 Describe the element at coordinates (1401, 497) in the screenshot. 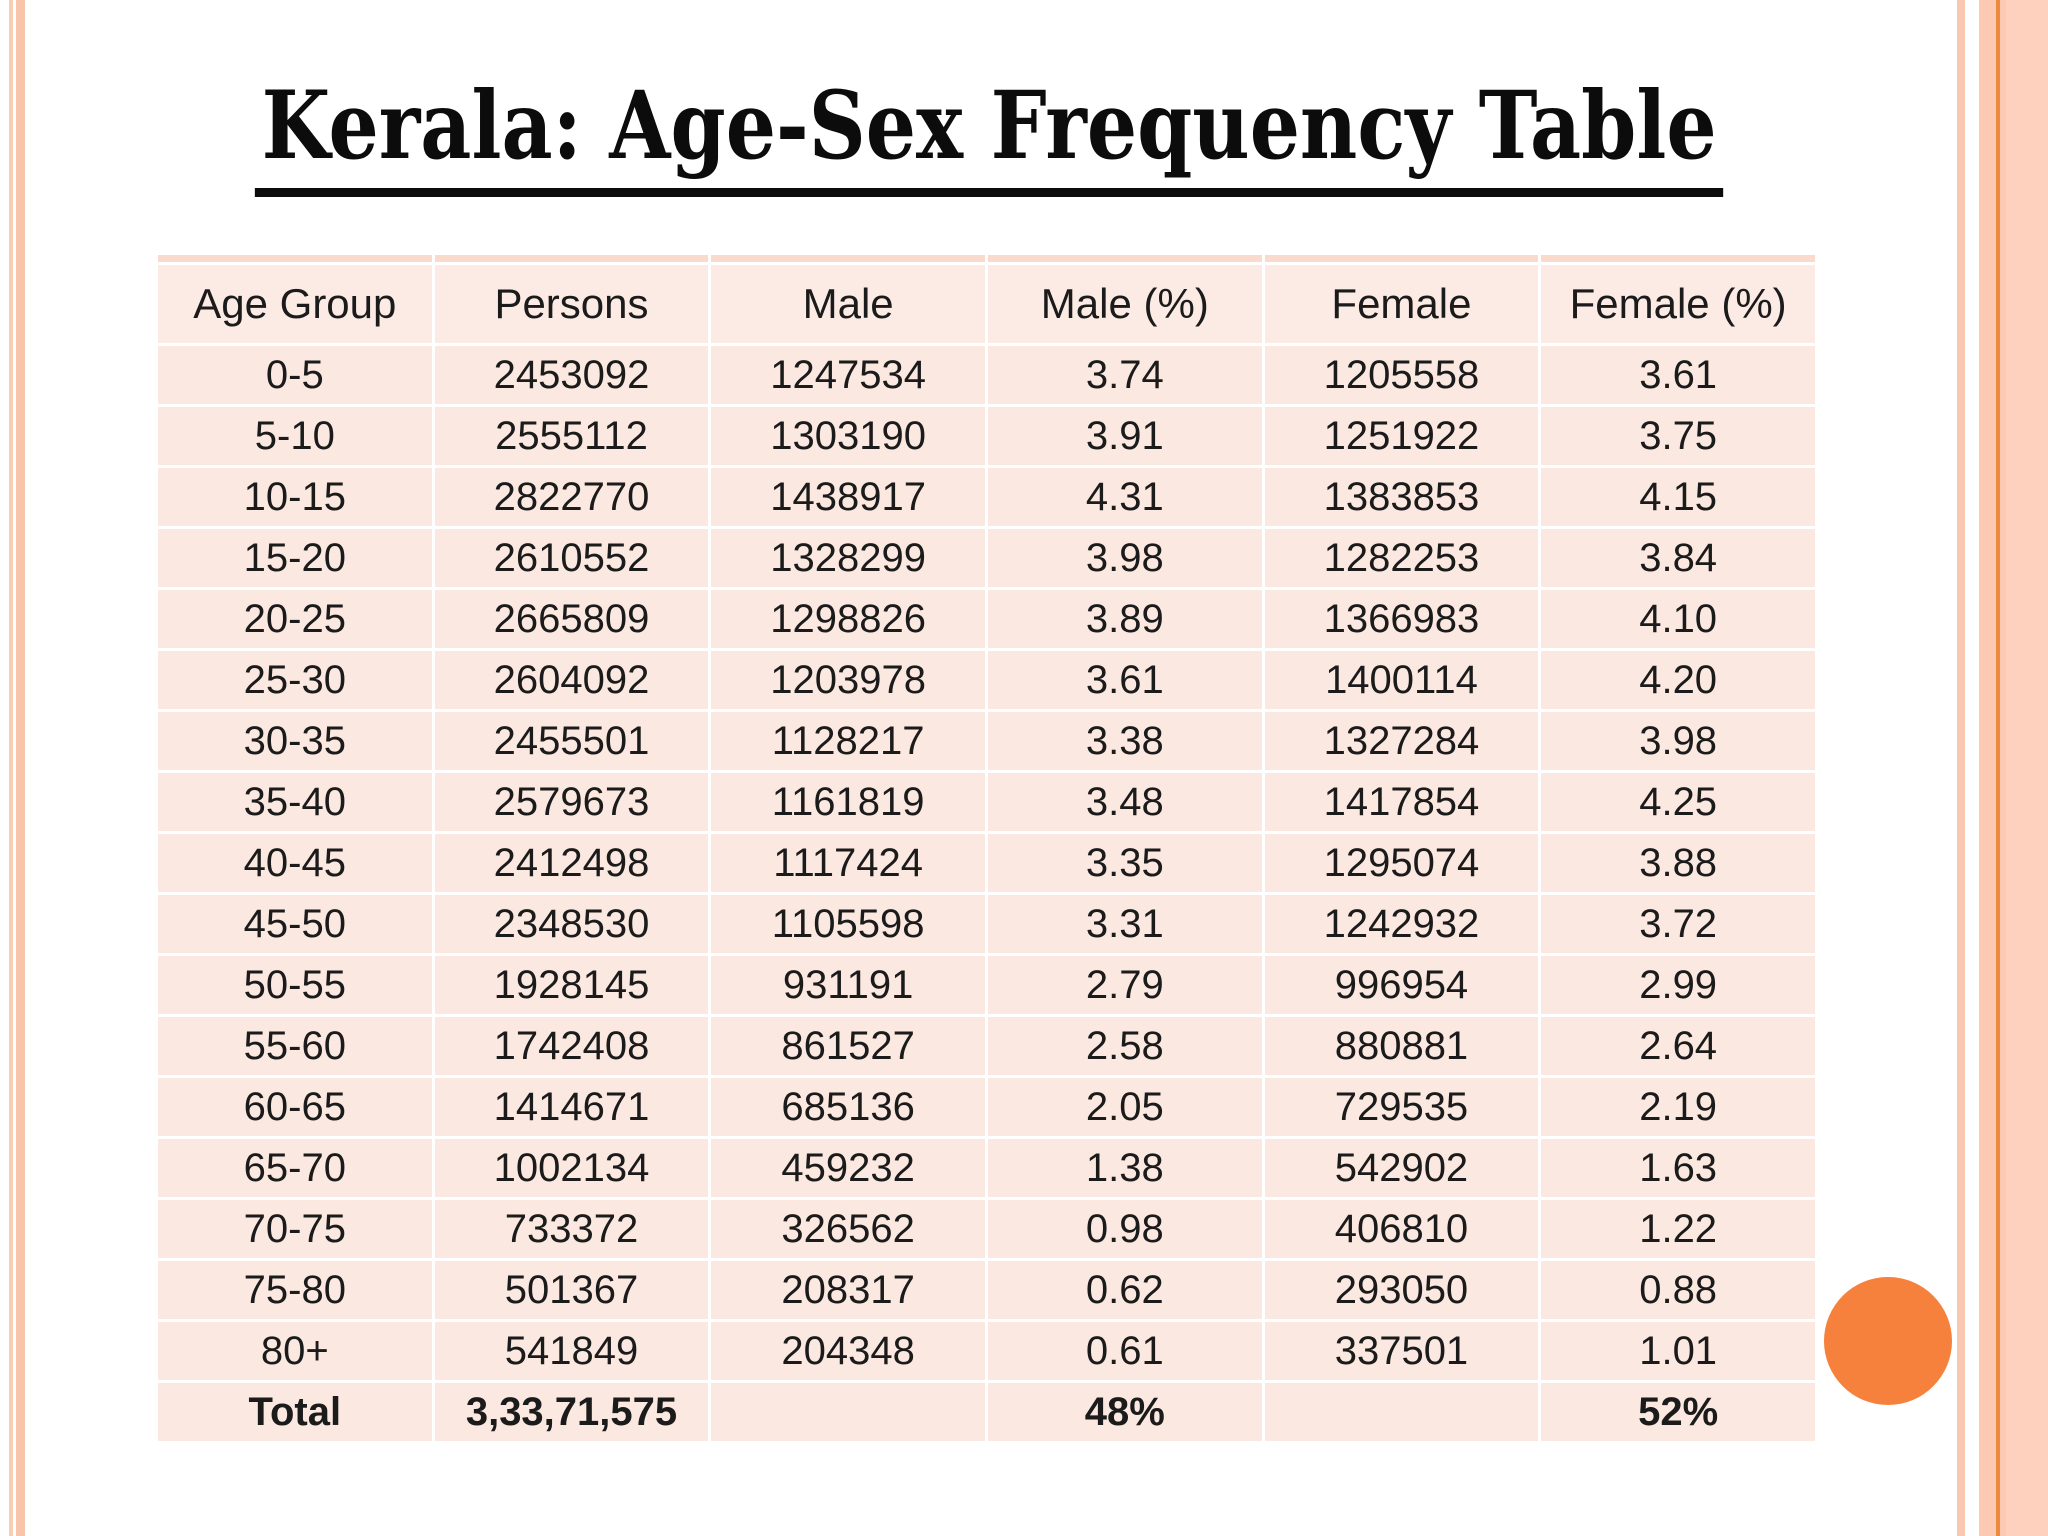

I see `table-cell: 1383853` at that location.